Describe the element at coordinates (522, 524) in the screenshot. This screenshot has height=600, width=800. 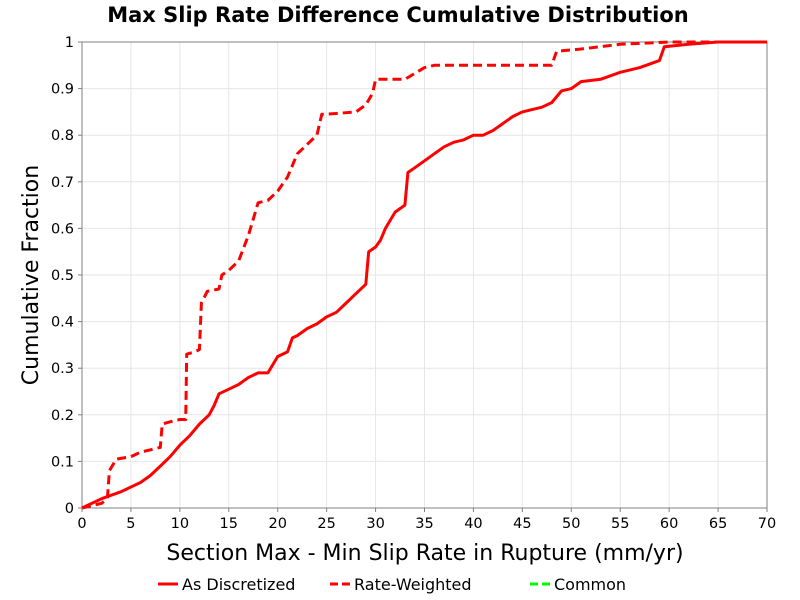
I see `x-tick-label: 45` at that location.